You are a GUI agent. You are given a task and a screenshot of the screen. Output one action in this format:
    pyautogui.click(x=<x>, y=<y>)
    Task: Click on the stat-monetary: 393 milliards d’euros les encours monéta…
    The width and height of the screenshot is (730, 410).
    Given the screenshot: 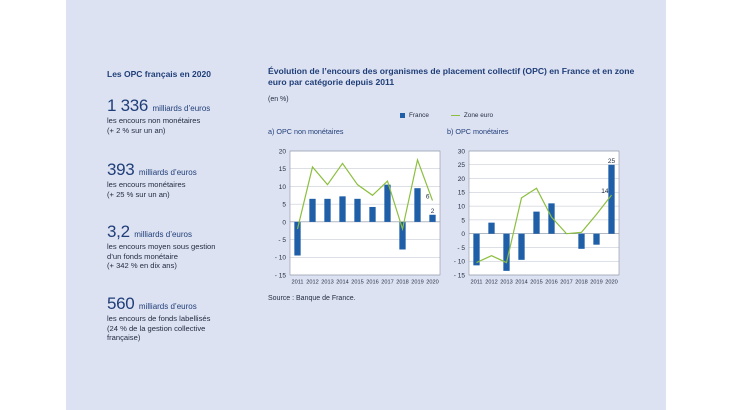 What is the action you would take?
    pyautogui.click(x=152, y=179)
    